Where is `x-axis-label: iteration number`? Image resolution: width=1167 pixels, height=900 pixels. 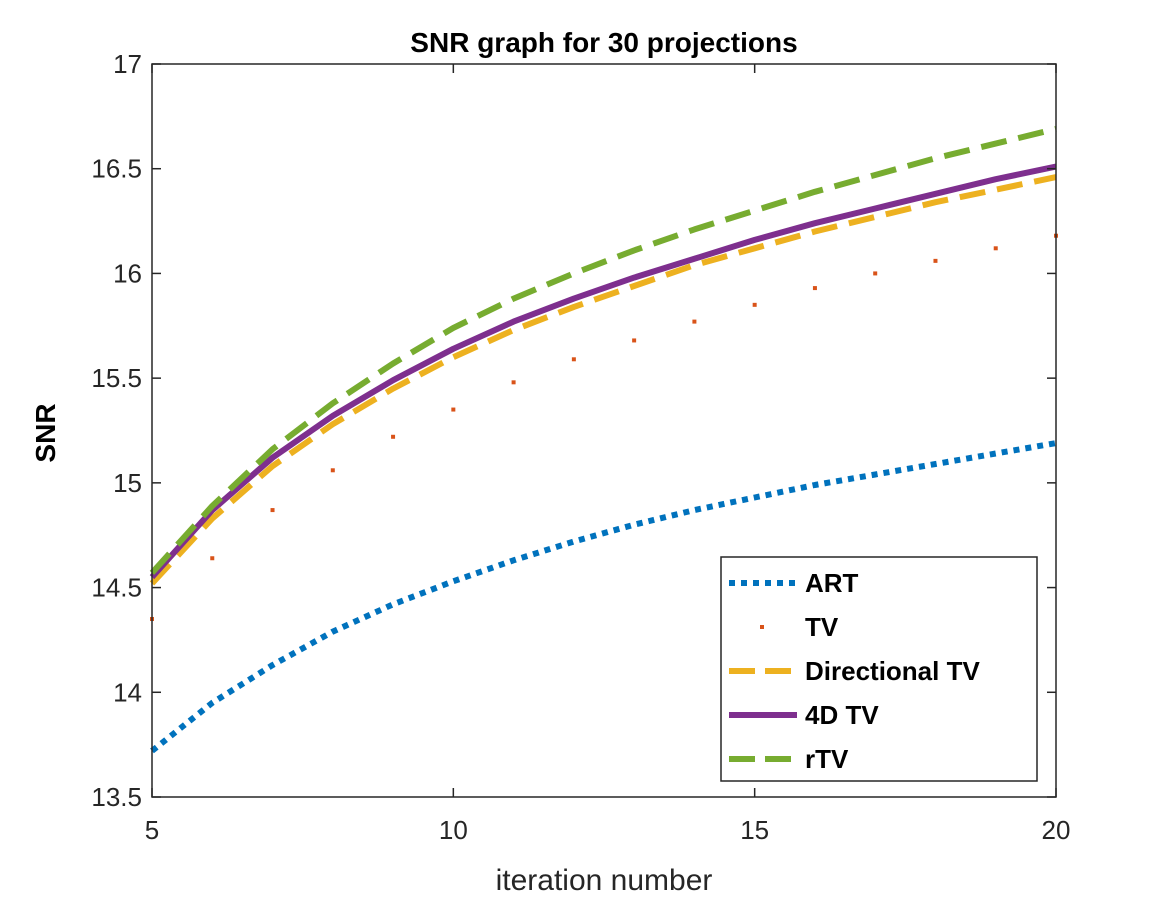 x-axis-label: iteration number is located at coordinates (604, 880).